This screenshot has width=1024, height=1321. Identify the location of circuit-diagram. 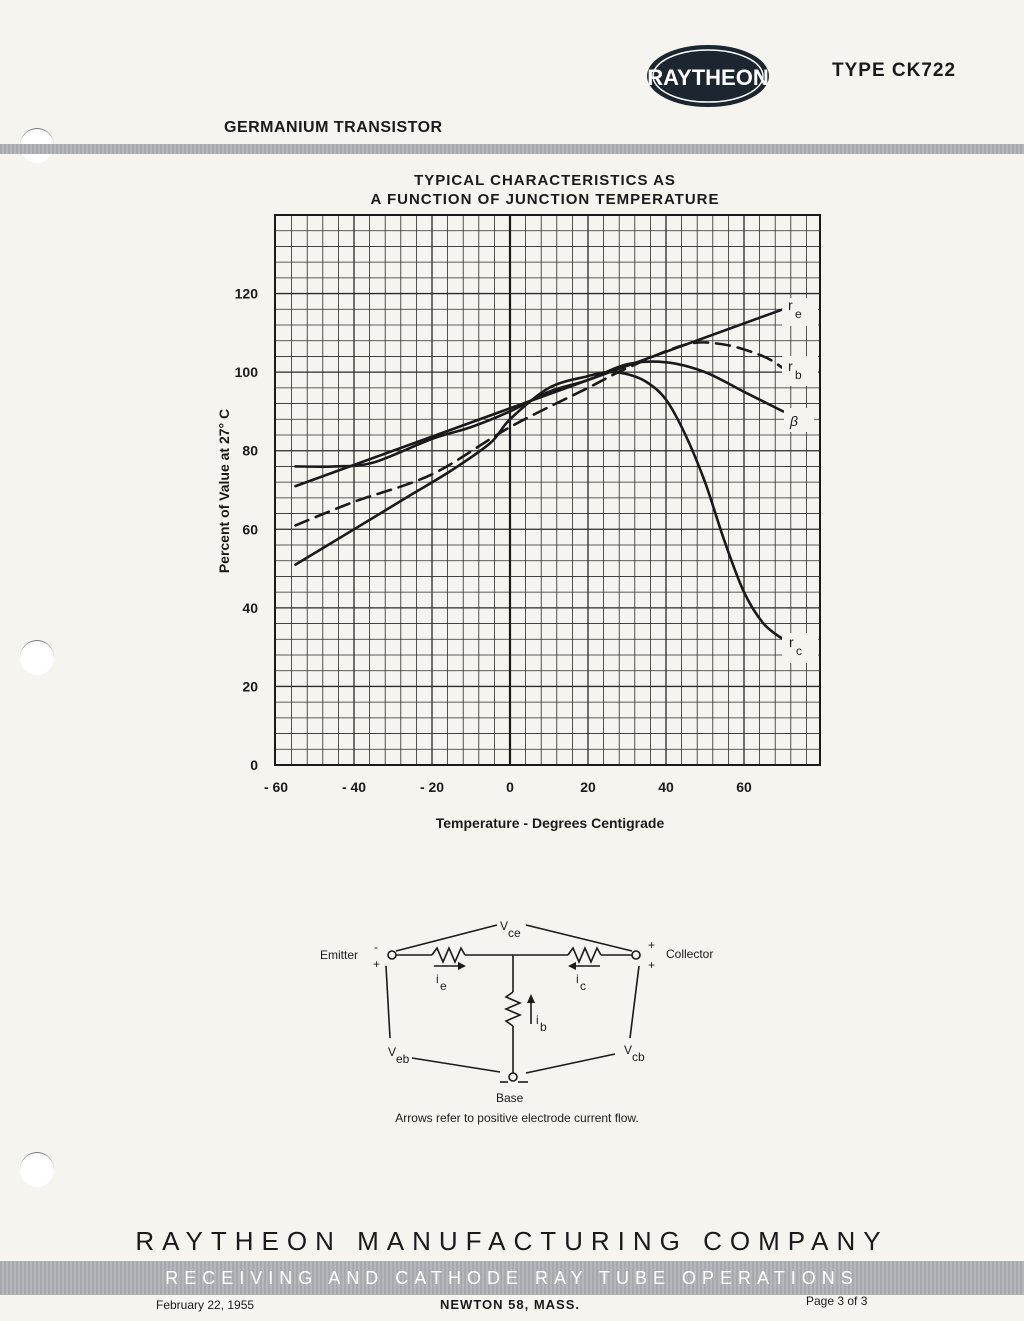
(513, 1003).